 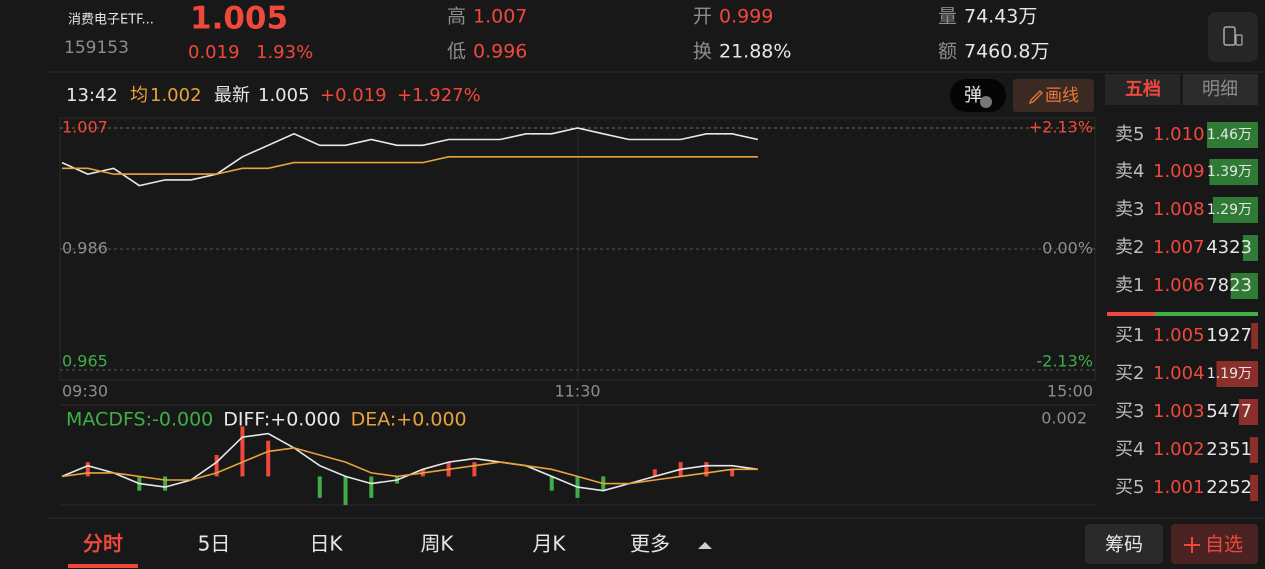 I want to click on info-change: +0.019, so click(x=353, y=95).